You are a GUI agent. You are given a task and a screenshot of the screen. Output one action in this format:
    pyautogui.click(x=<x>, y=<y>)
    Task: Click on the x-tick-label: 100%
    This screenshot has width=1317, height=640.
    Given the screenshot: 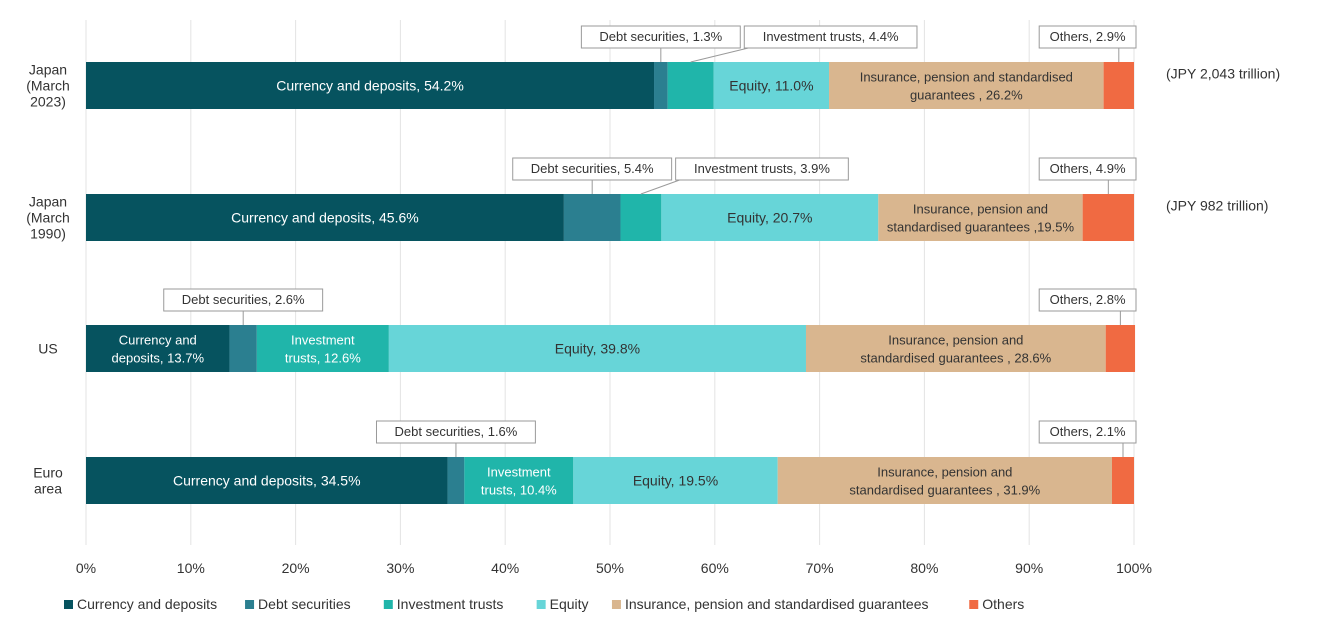 What is the action you would take?
    pyautogui.click(x=1134, y=568)
    